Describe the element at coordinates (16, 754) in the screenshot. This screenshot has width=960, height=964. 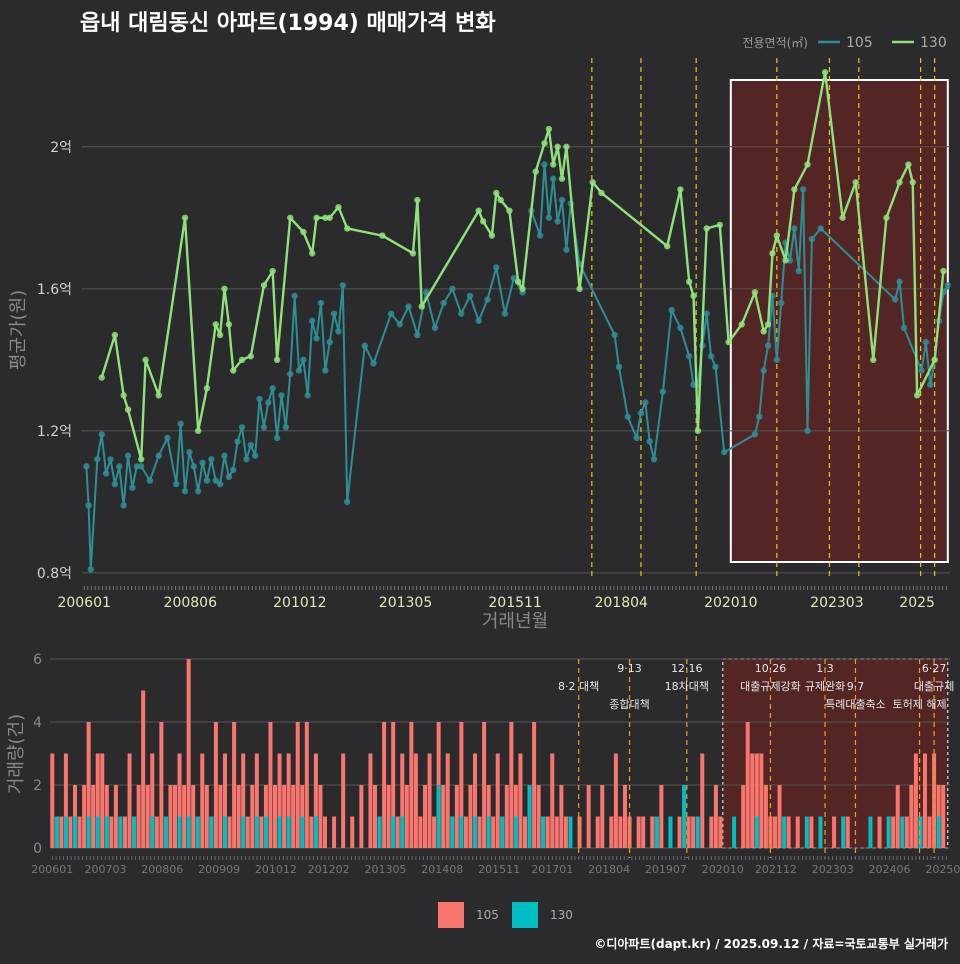
I see `volume-y-axis-label: 거래량(건)` at that location.